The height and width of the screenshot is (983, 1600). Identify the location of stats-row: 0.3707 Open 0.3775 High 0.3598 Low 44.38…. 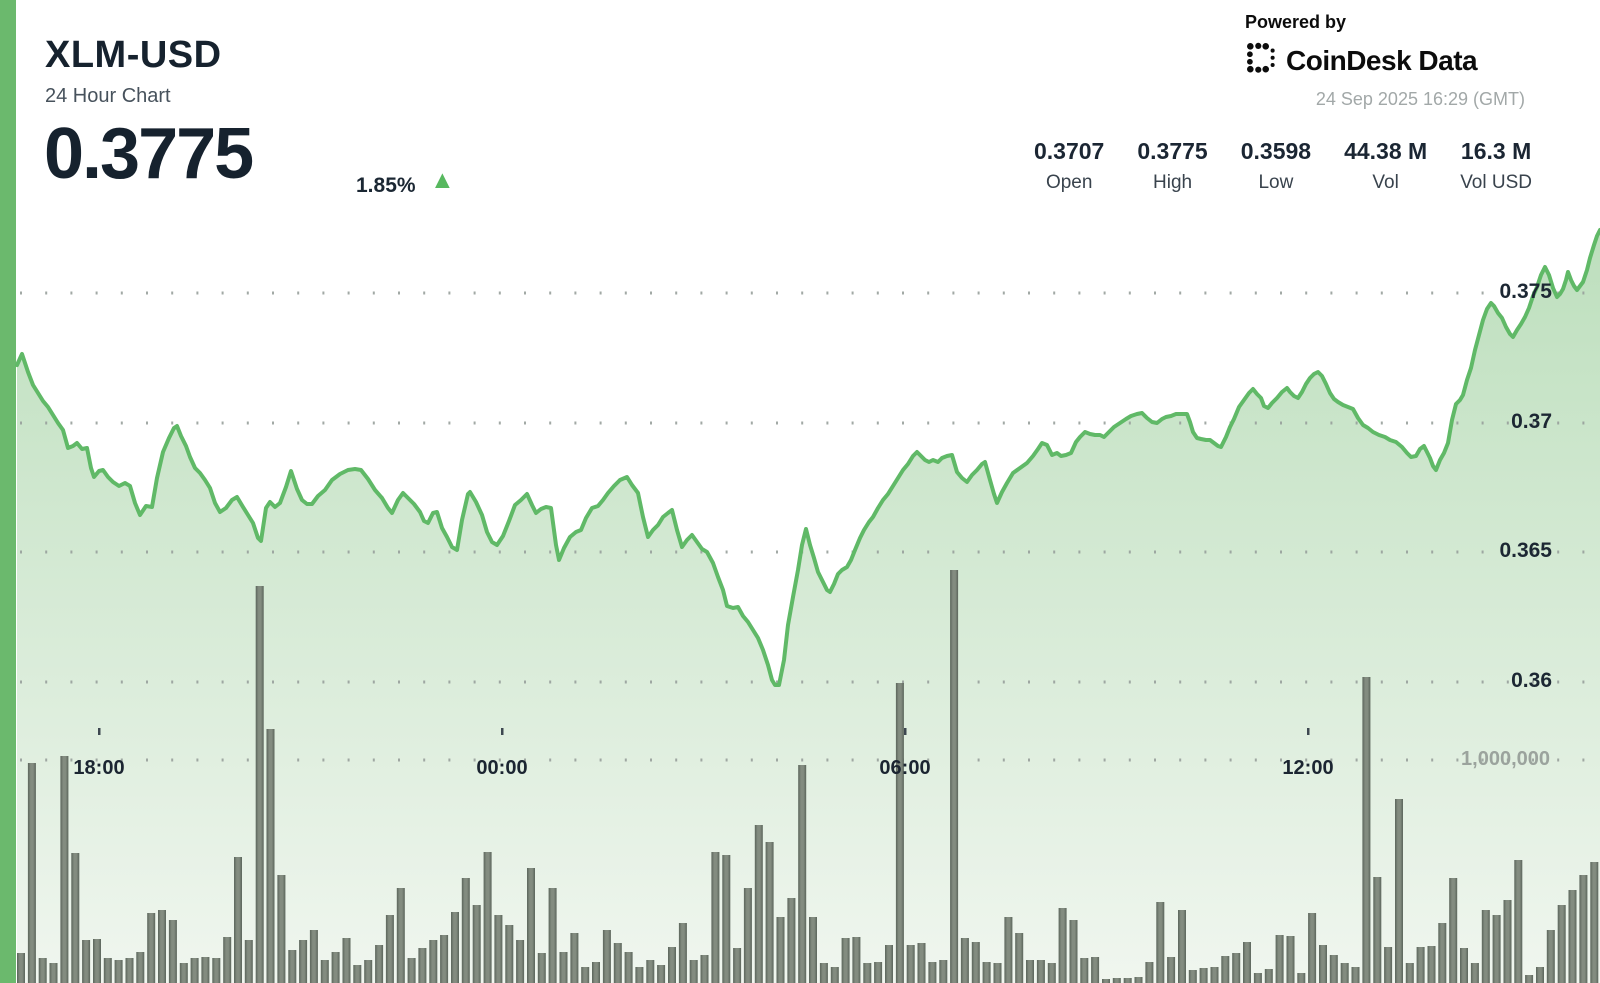
(1283, 166).